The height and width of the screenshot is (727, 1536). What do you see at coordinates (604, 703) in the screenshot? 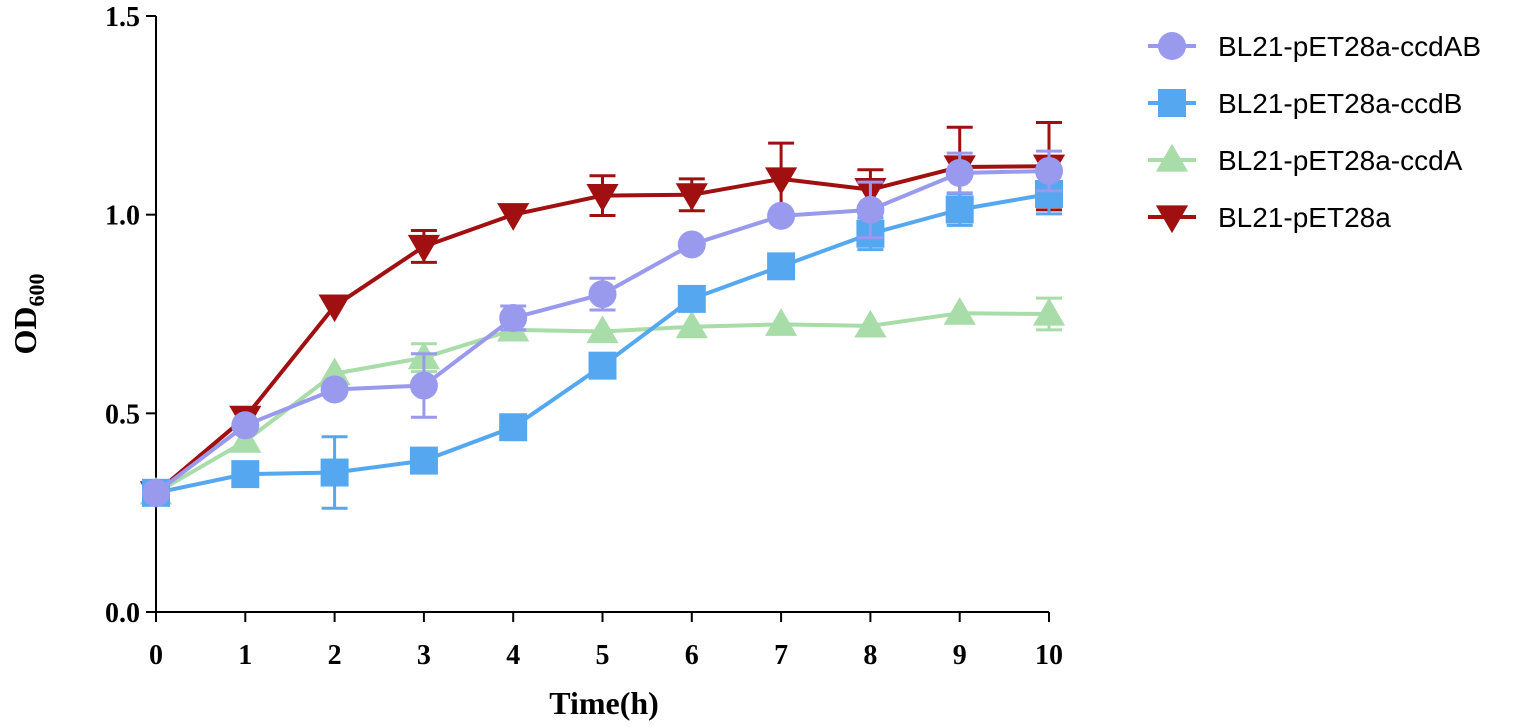
I see `x-axis-title: Time(h)` at bounding box center [604, 703].